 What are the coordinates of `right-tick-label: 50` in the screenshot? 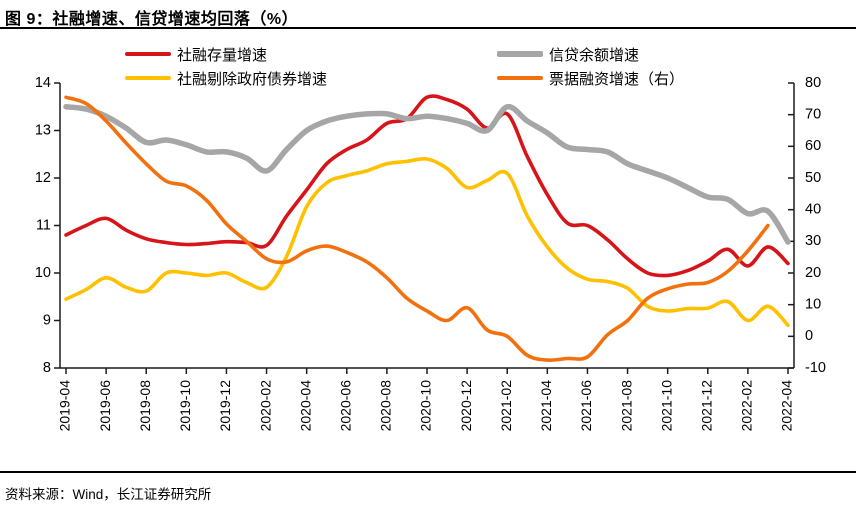 It's located at (813, 178).